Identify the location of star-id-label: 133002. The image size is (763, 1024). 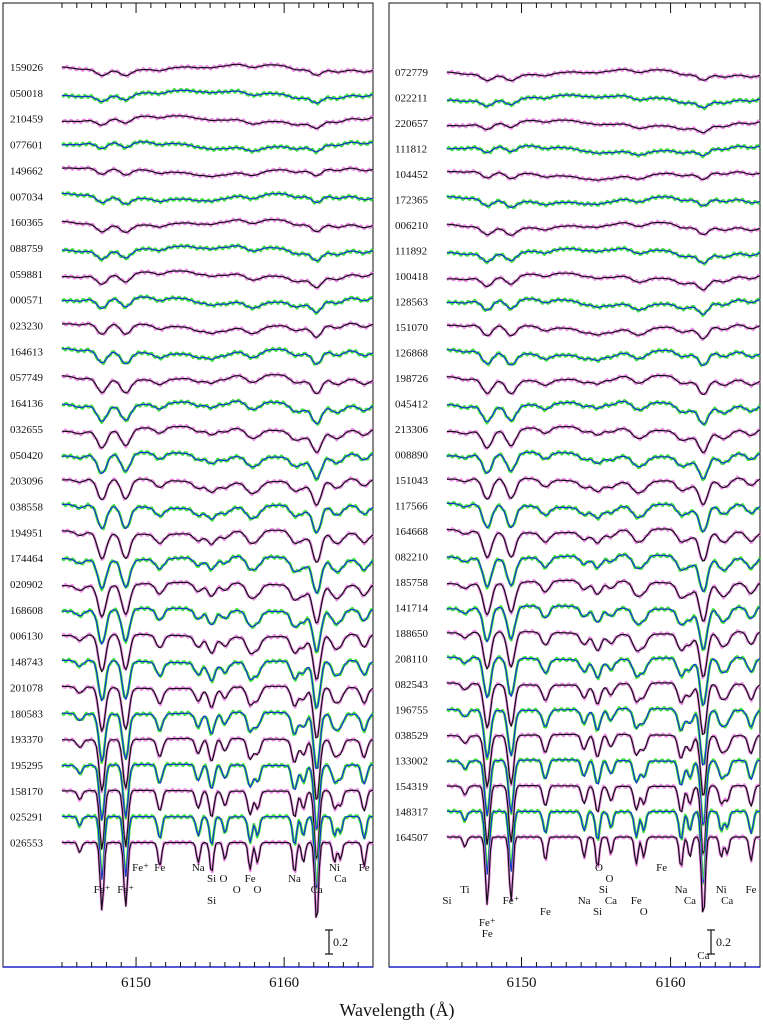
(411, 762).